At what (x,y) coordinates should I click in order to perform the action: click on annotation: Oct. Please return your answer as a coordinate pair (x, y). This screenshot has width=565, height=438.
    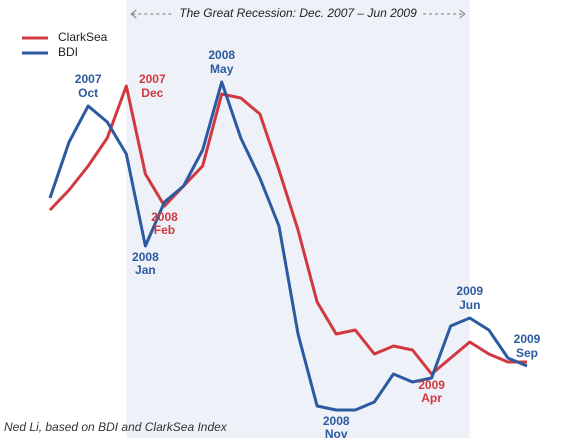
    Looking at the image, I should click on (88, 93).